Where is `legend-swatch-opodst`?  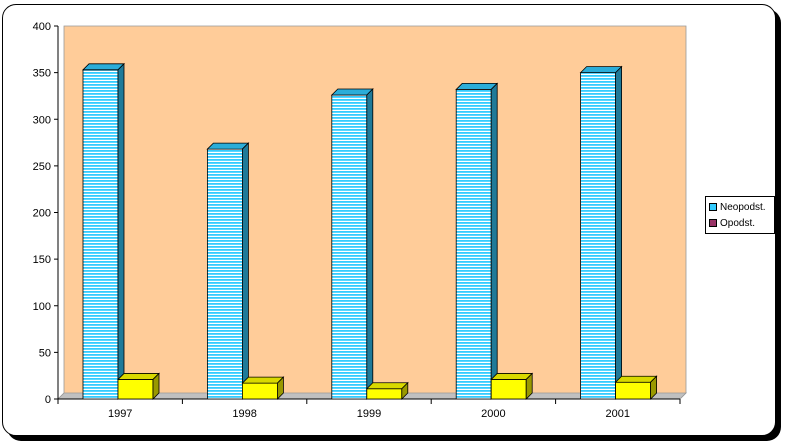 legend-swatch-opodst is located at coordinates (713, 223).